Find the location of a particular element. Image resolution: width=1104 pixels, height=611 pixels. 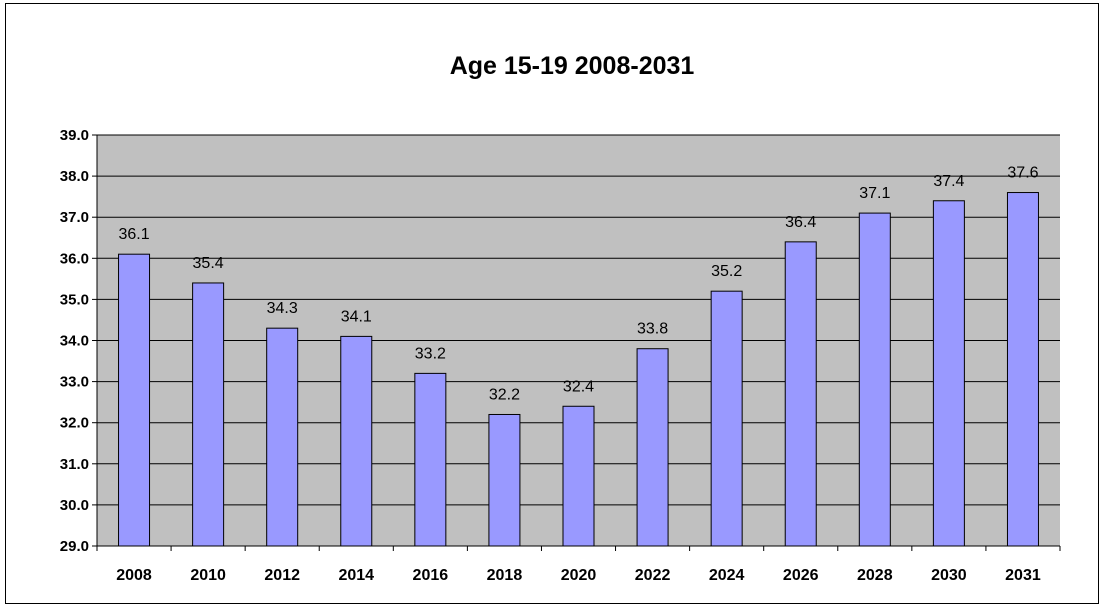

x-tick-label: 2026 is located at coordinates (801, 575).